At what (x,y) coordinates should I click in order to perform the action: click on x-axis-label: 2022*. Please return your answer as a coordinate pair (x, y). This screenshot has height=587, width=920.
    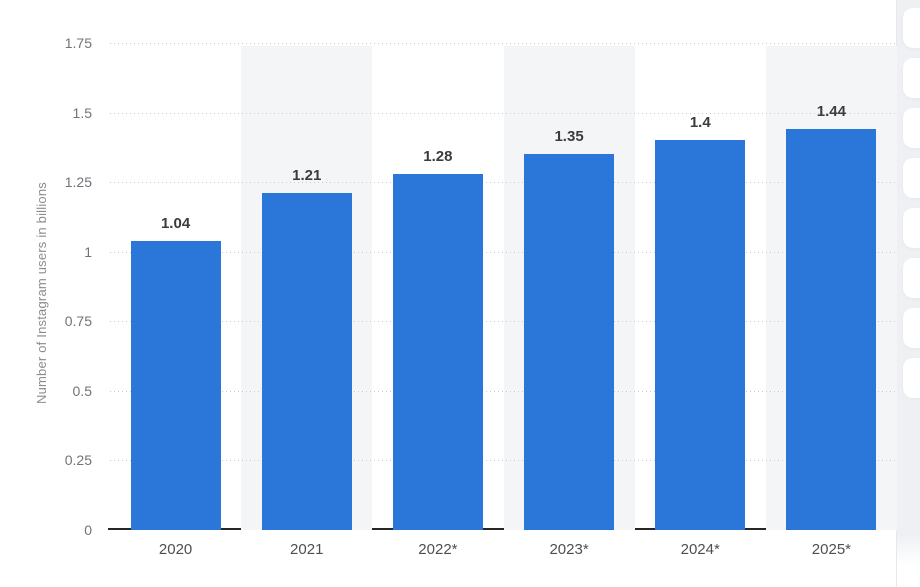
    Looking at the image, I should click on (438, 549).